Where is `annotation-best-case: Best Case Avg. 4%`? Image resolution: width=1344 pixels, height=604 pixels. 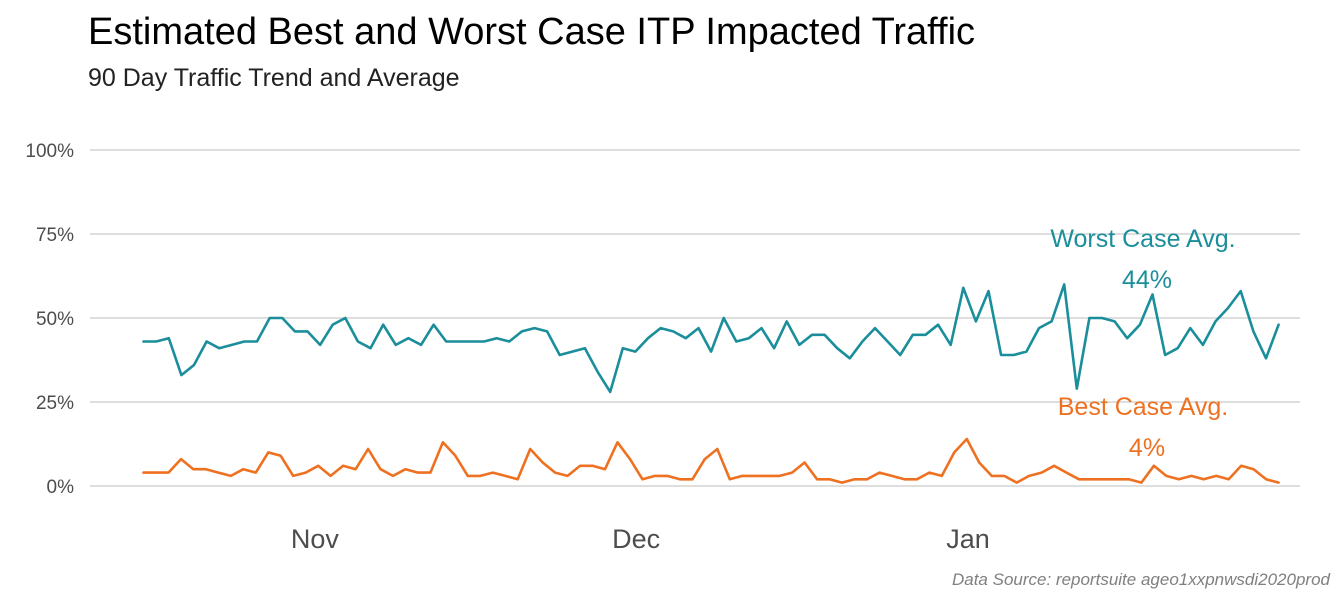
annotation-best-case: Best Case Avg. 4% is located at coordinates (1143, 427).